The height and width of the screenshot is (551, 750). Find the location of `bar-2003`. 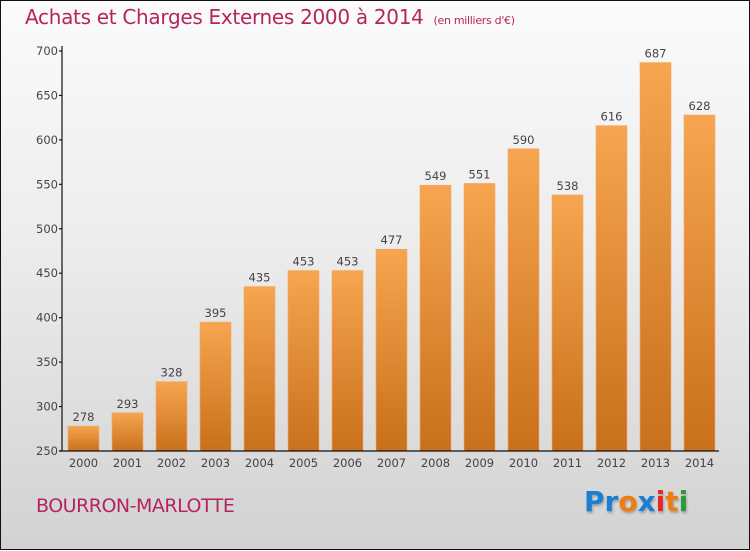

bar-2003 is located at coordinates (215, 386).